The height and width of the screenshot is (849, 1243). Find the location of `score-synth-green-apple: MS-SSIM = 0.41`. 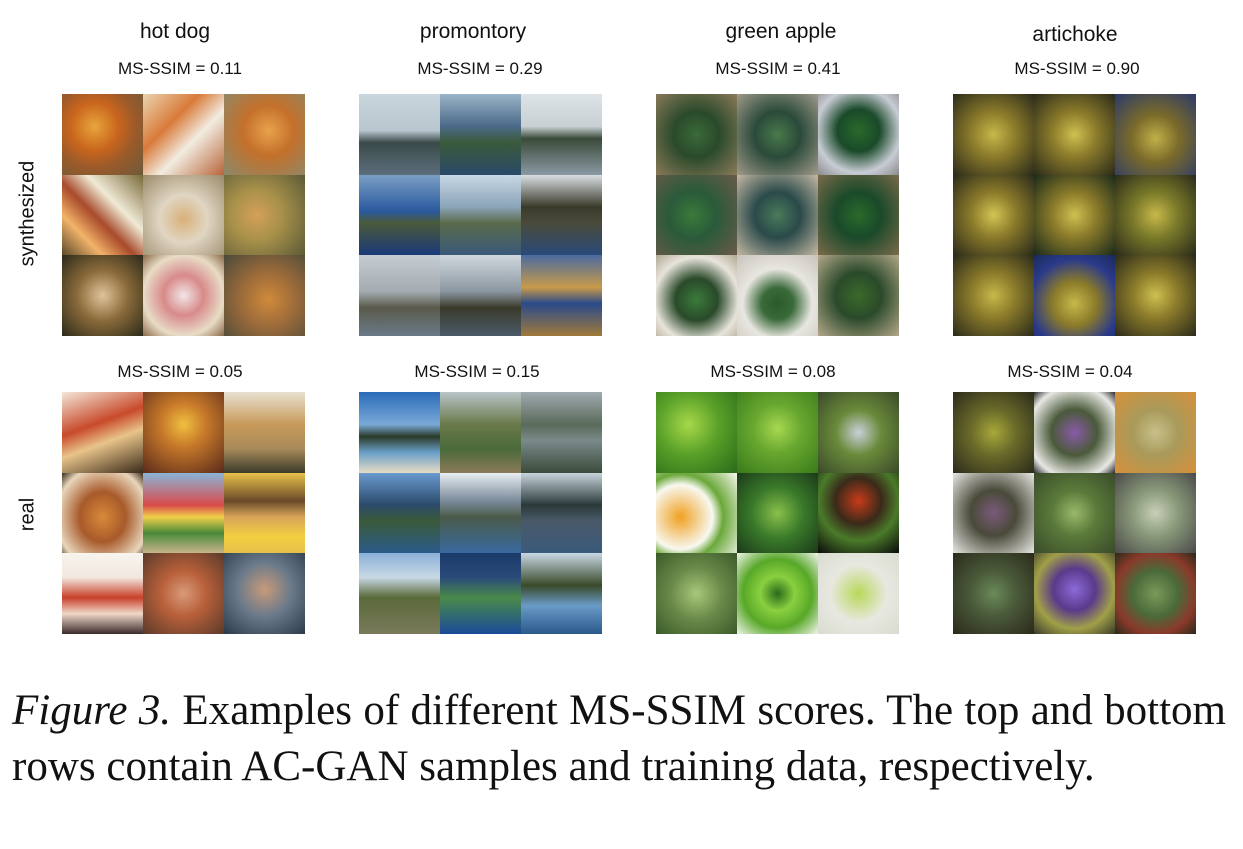

score-synth-green-apple: MS-SSIM = 0.41 is located at coordinates (778, 68).